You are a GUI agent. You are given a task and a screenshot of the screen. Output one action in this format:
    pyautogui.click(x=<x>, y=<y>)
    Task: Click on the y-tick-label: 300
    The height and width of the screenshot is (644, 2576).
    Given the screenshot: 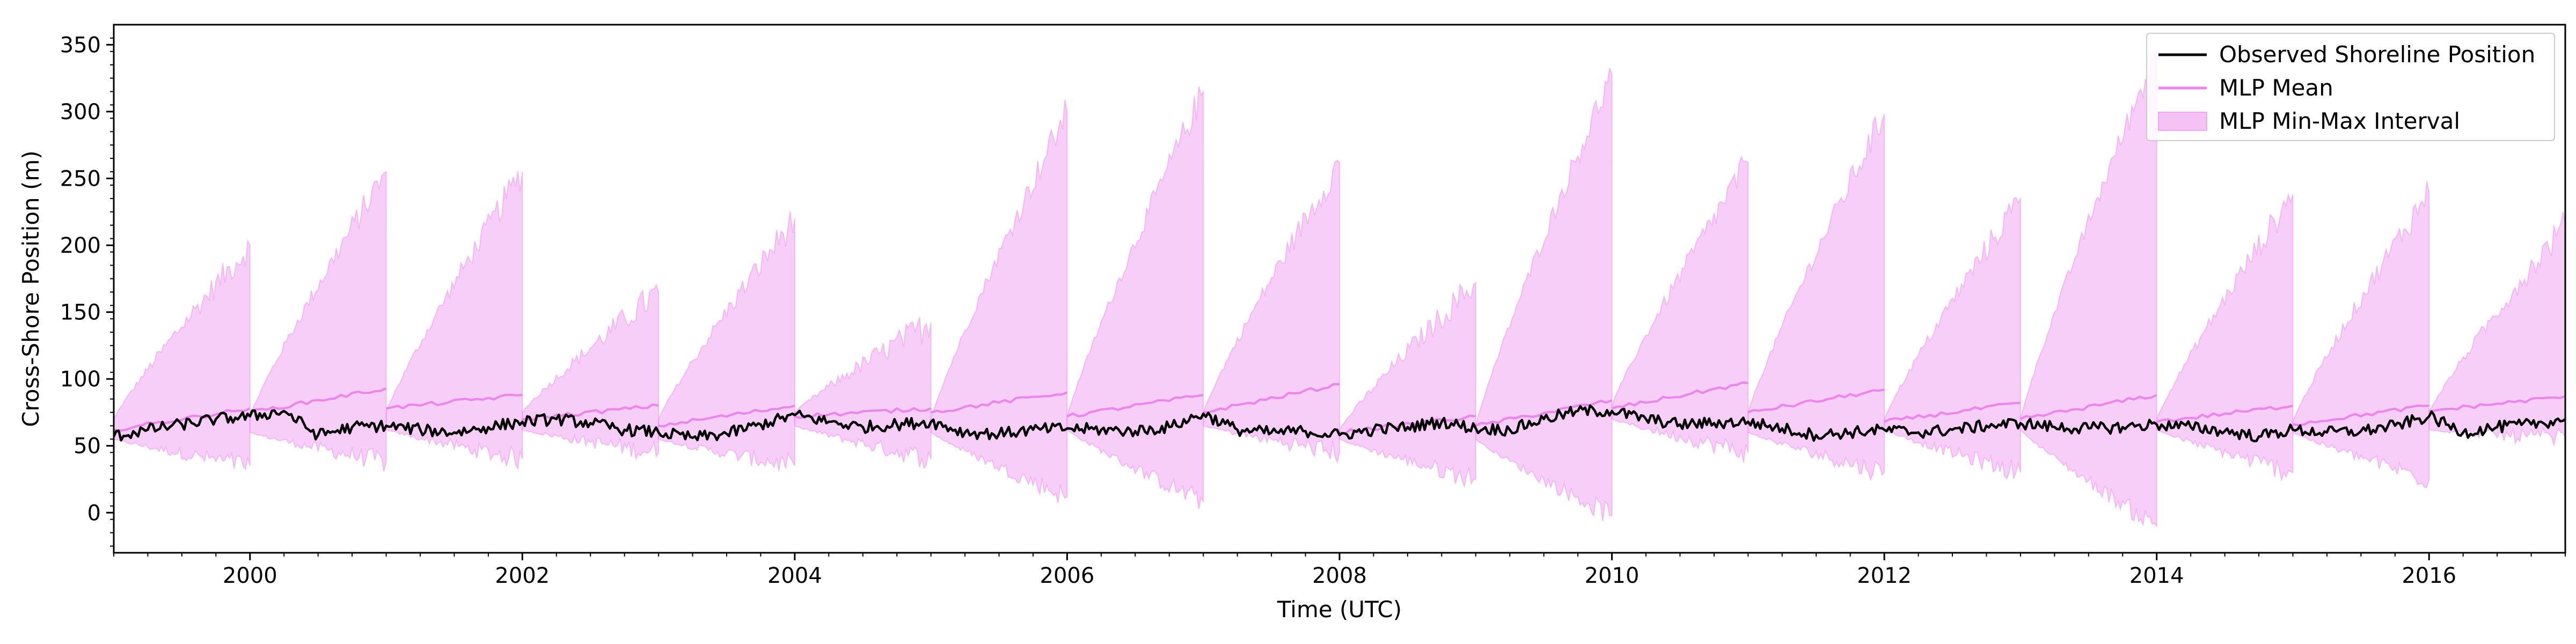 What is the action you would take?
    pyautogui.click(x=80, y=112)
    